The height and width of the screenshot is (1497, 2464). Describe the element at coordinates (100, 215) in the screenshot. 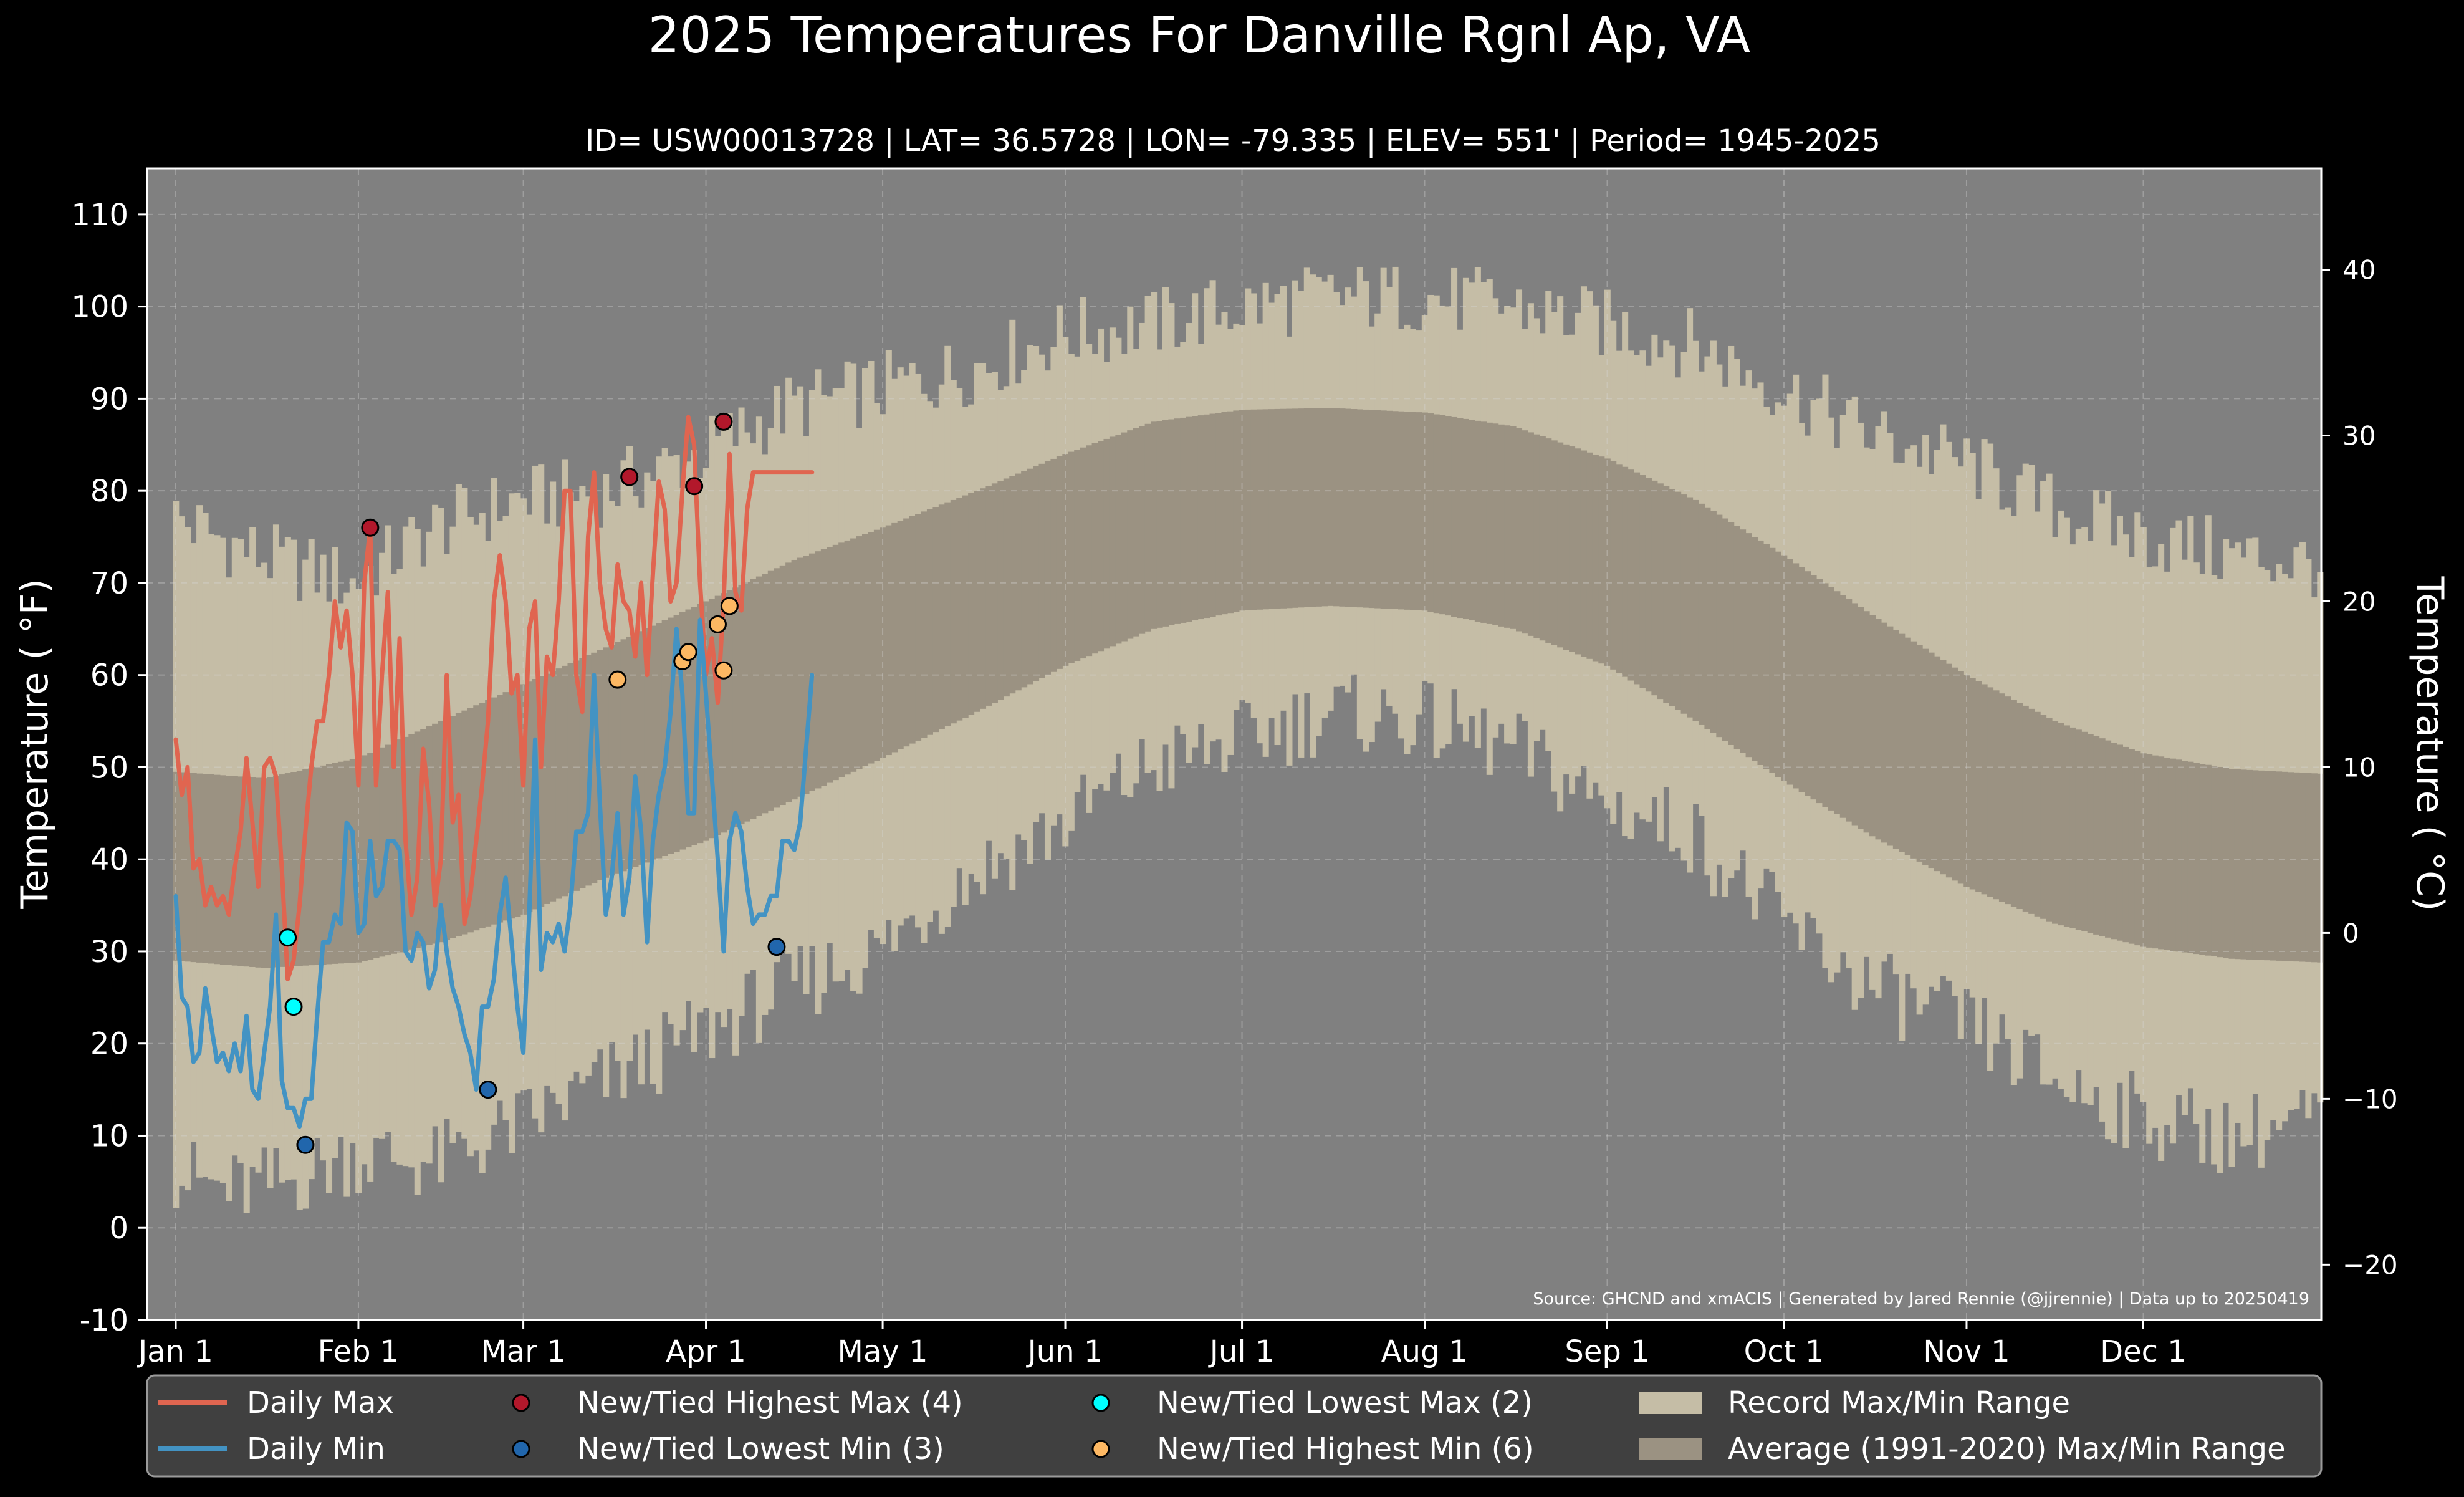

I see `y-tick-label: 110` at that location.